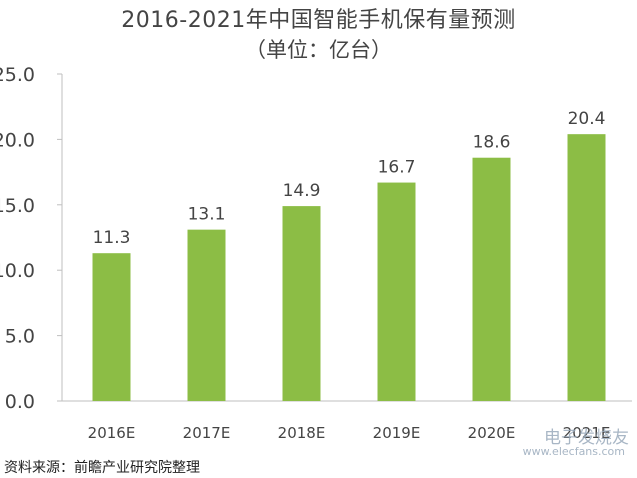  What do you see at coordinates (302, 191) in the screenshot?
I see `bar-value-label: 14.9` at bounding box center [302, 191].